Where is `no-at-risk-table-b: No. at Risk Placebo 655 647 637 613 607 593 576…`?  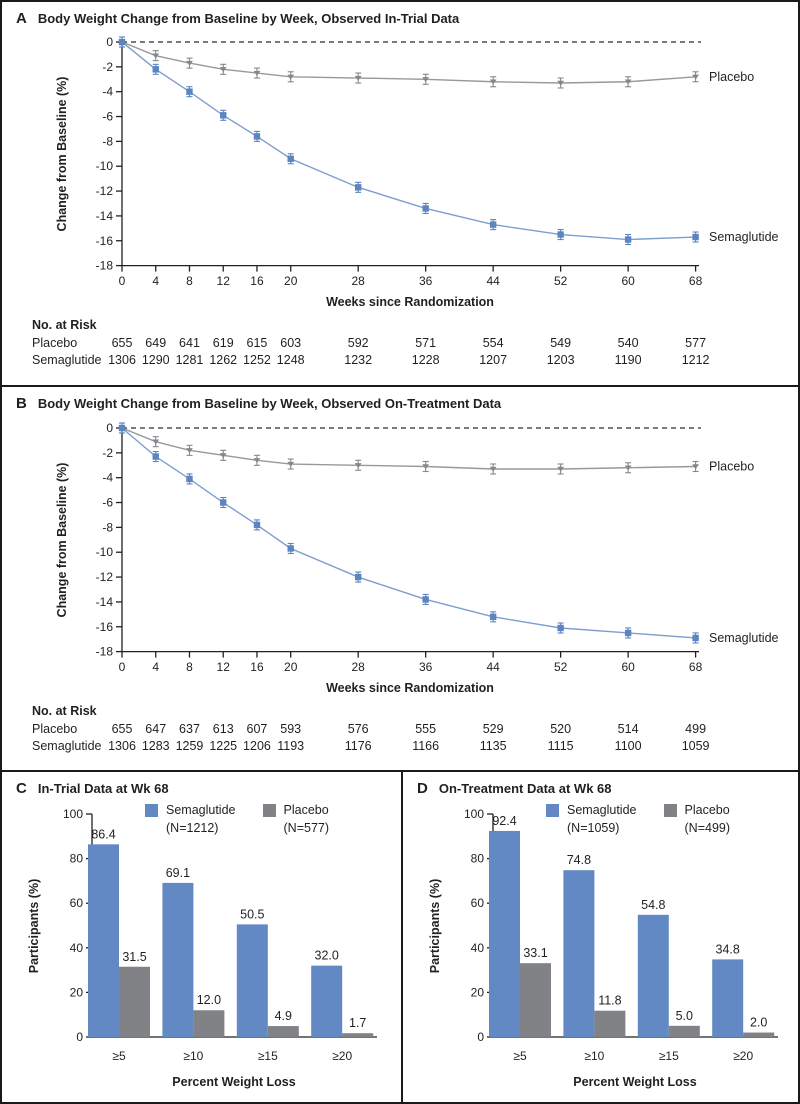 no-at-risk-table-b: No. at Risk Placebo 655 647 637 613 607 593 576… is located at coordinates (400, 734).